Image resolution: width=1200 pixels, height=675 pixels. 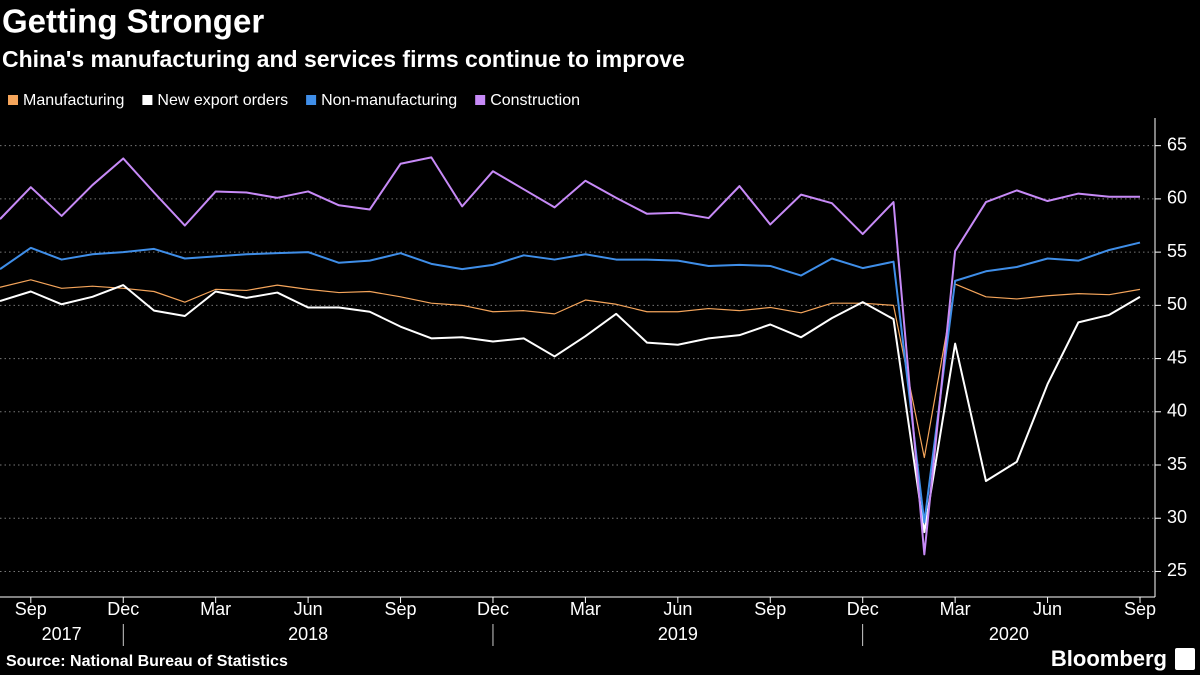 I want to click on year-label: 2020, so click(x=1009, y=634).